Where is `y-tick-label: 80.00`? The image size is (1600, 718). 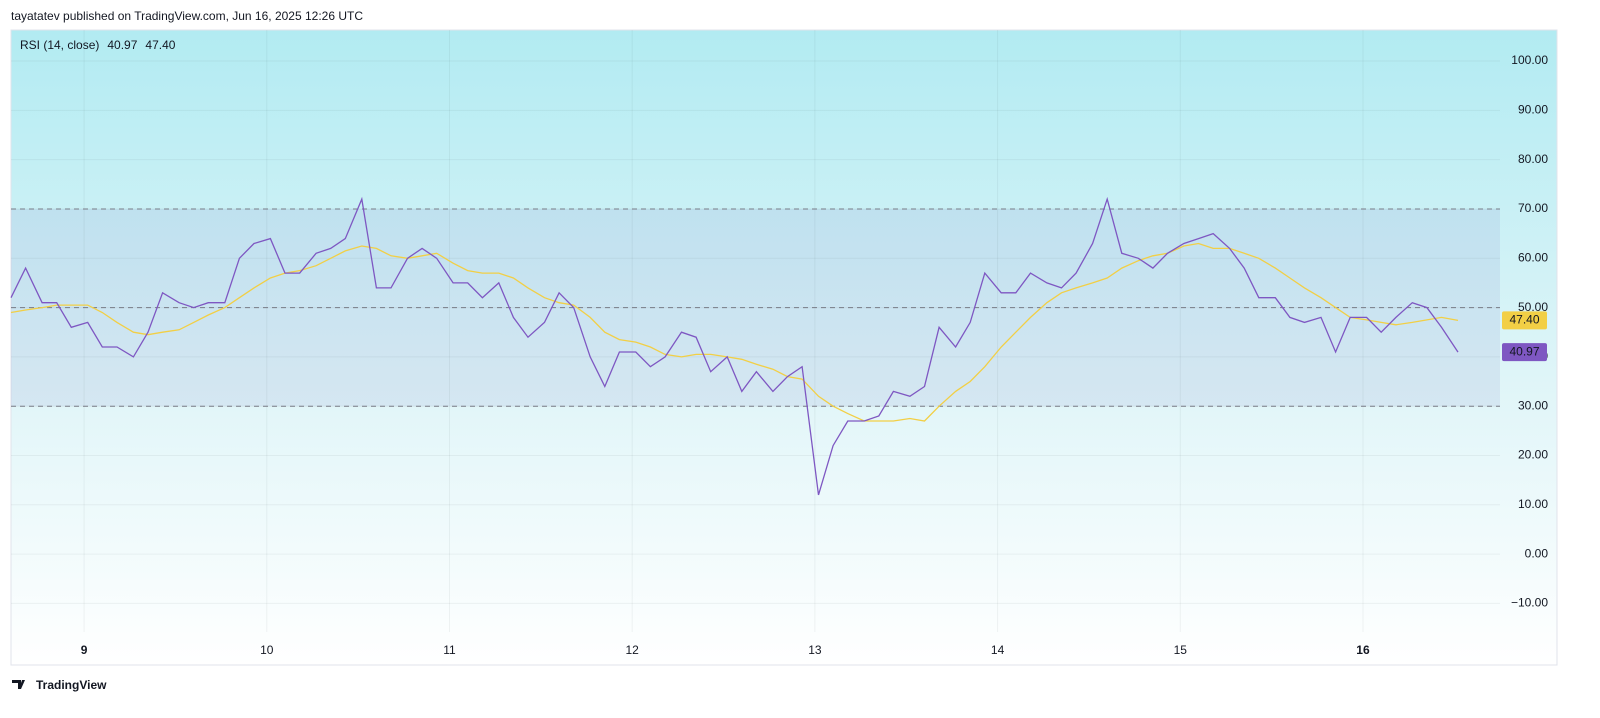
y-tick-label: 80.00 is located at coordinates (1533, 159).